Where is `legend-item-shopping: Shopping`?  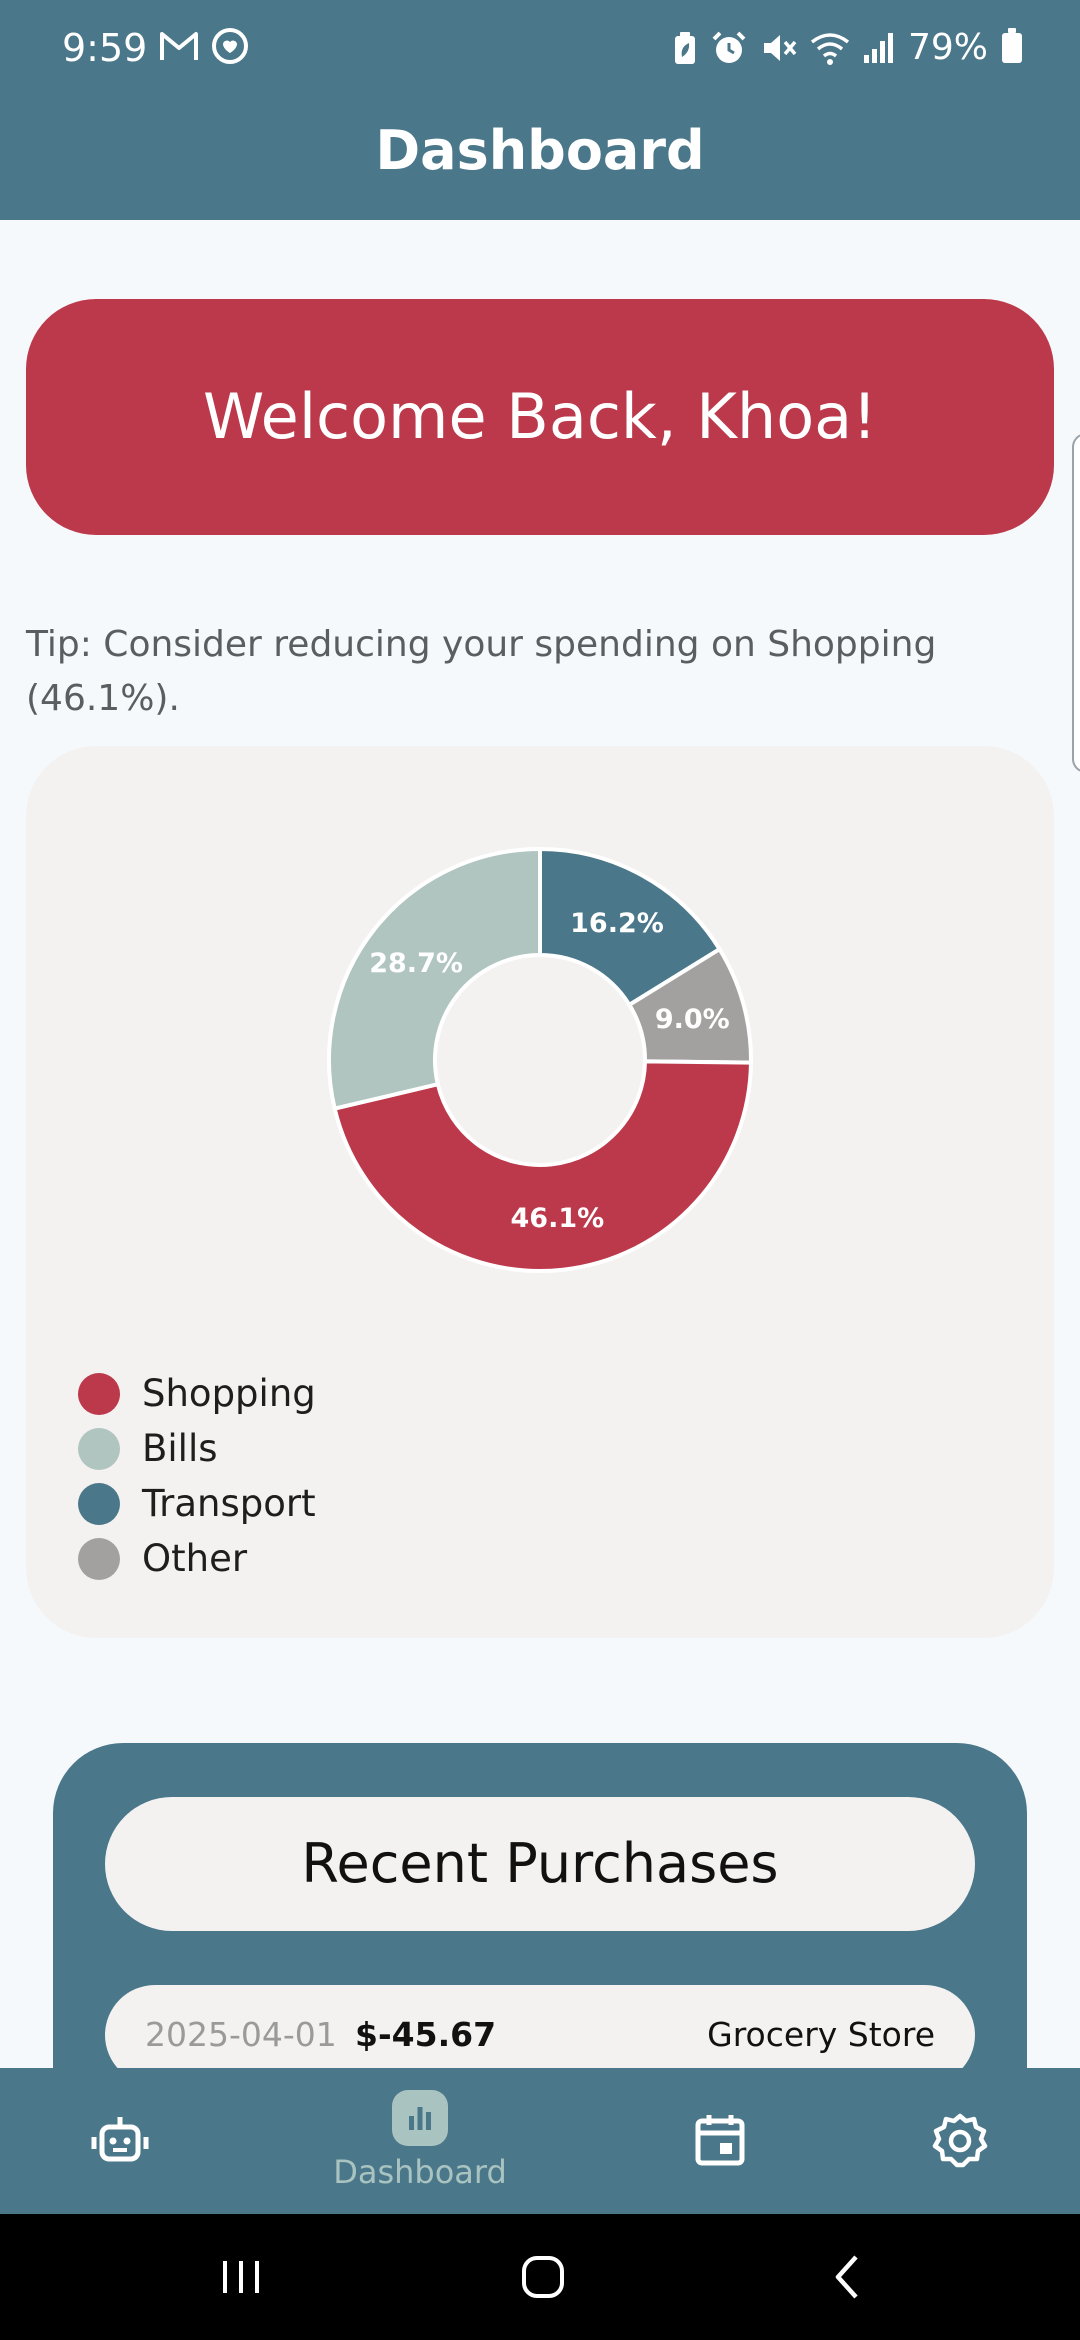
legend-item-shopping: Shopping is located at coordinates (197, 1393).